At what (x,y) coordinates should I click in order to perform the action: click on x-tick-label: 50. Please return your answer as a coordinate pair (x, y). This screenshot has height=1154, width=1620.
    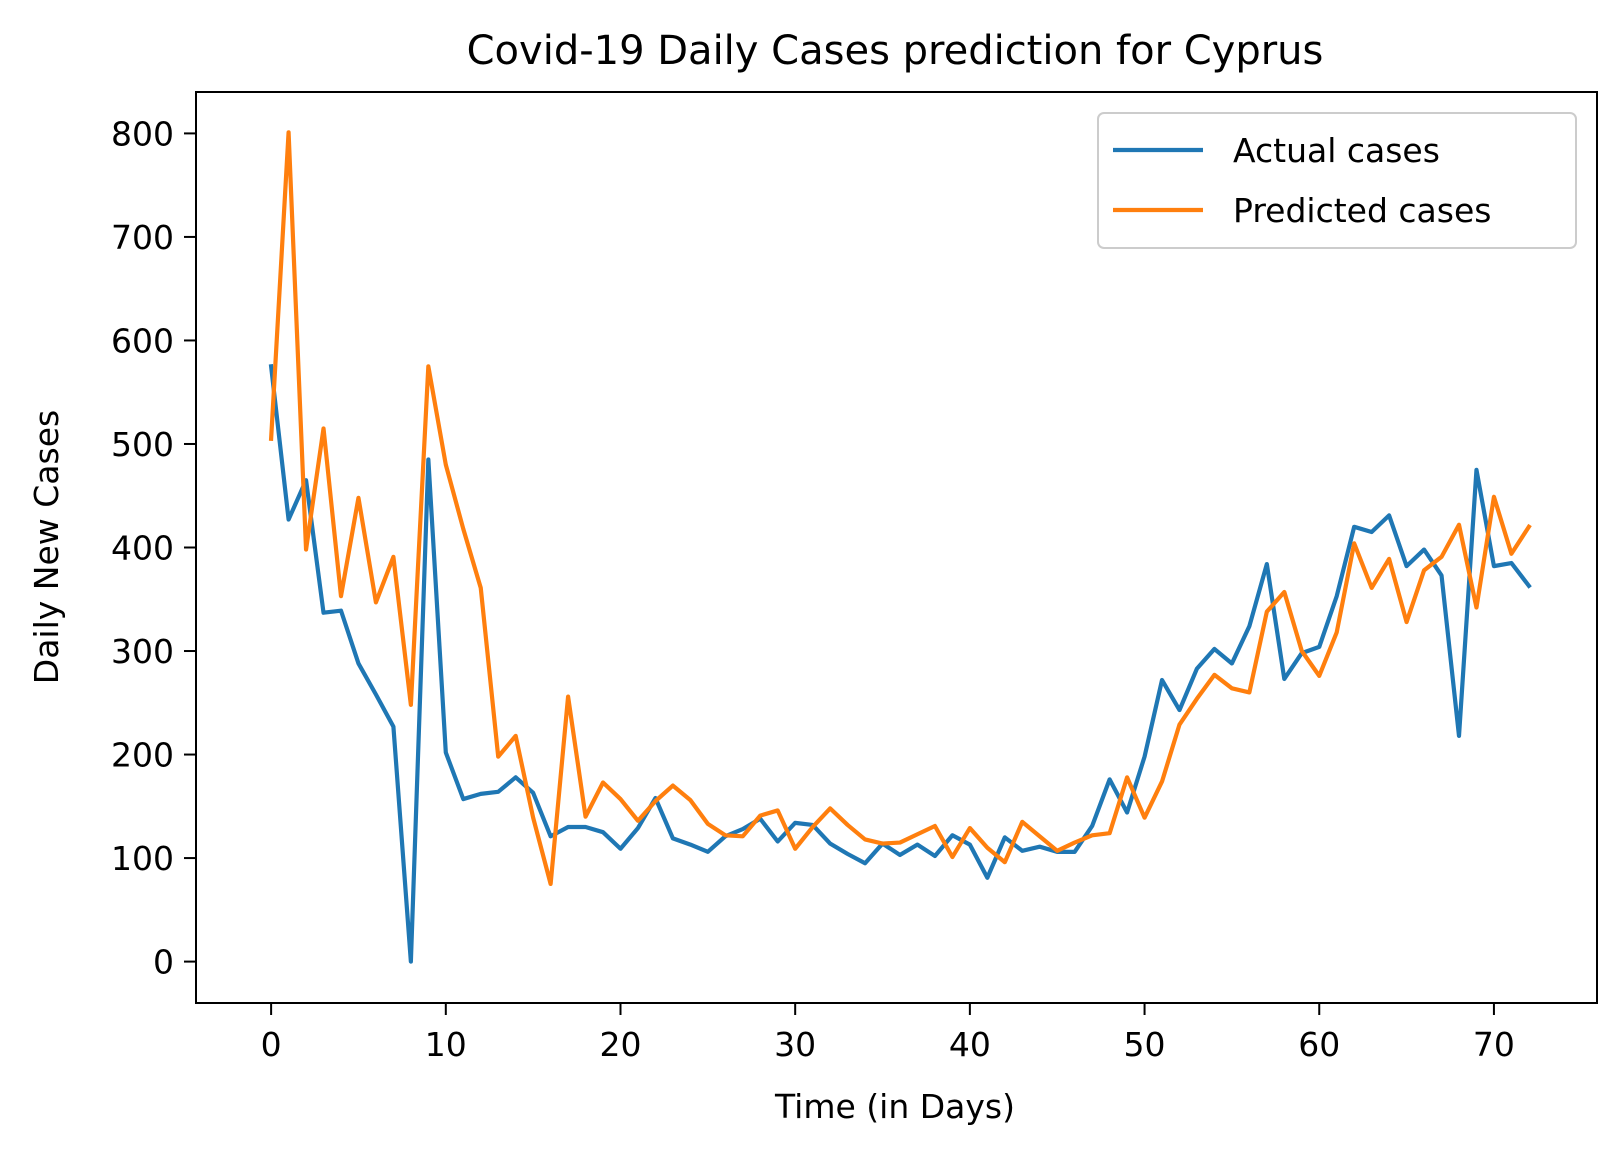
    Looking at the image, I should click on (1145, 1044).